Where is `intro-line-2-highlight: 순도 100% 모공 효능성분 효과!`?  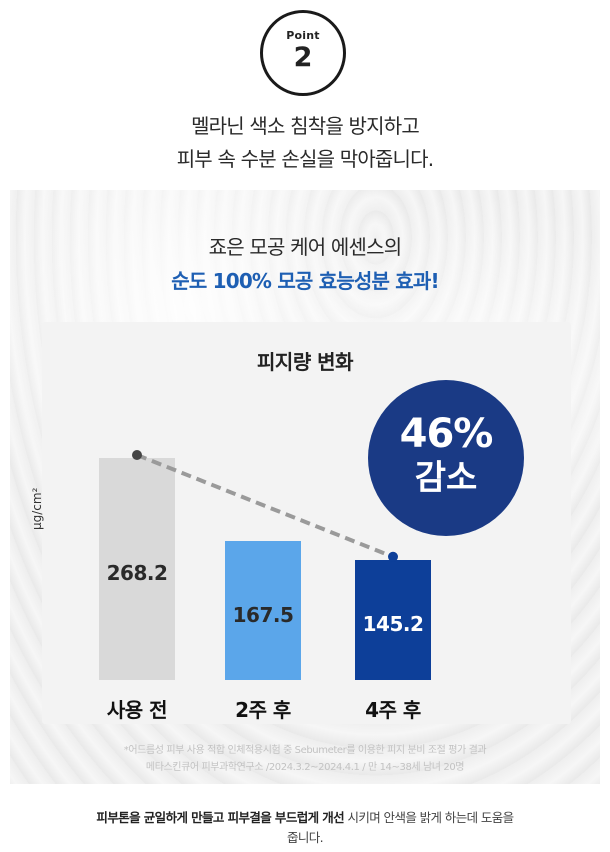 intro-line-2-highlight: 순도 100% 모공 효능성분 효과! is located at coordinates (305, 281).